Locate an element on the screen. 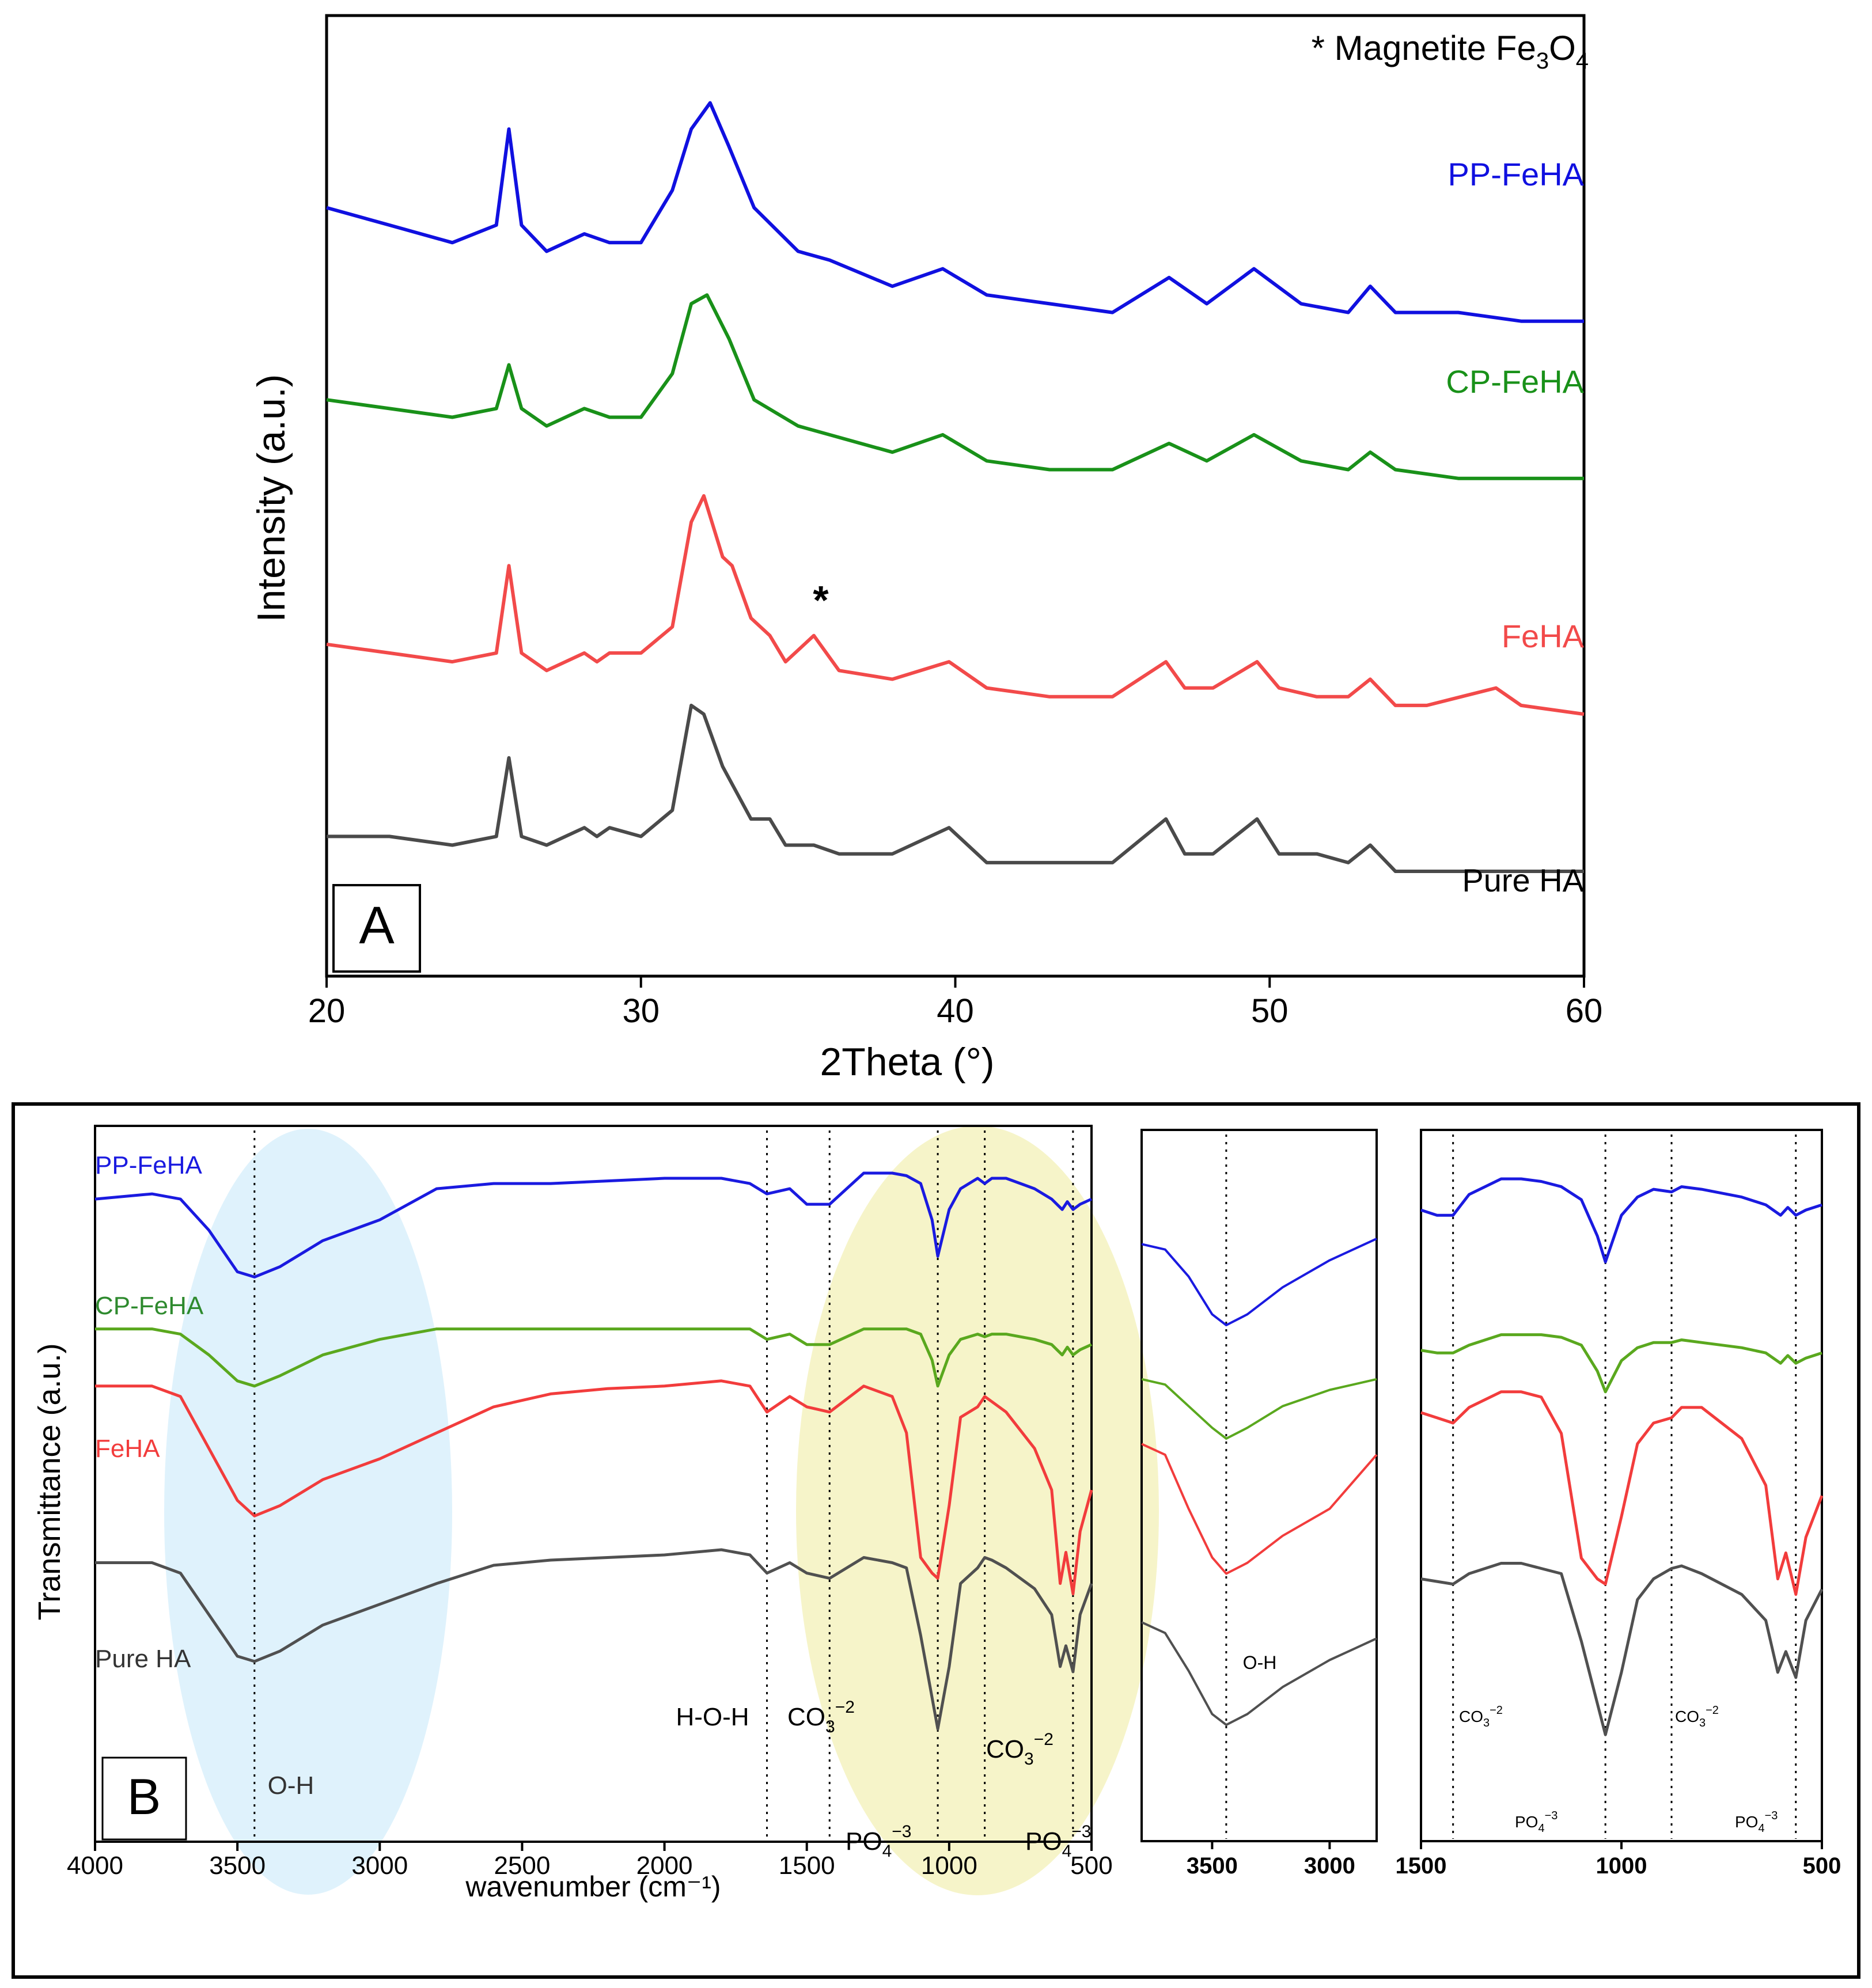 The width and height of the screenshot is (1872, 1988). ftir-oh-series-feha is located at coordinates (1259, 1509).